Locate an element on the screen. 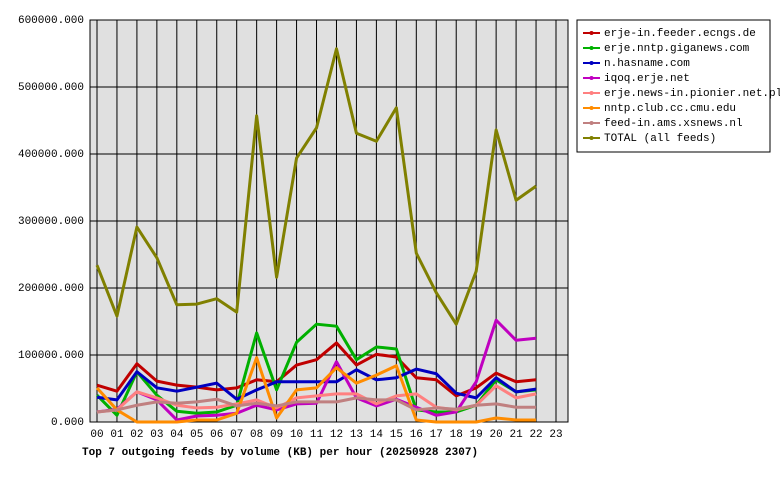 Image resolution: width=780 pixels, height=480 pixels. legend-label: erje.news-in.pionier.net.pl is located at coordinates (692, 94).